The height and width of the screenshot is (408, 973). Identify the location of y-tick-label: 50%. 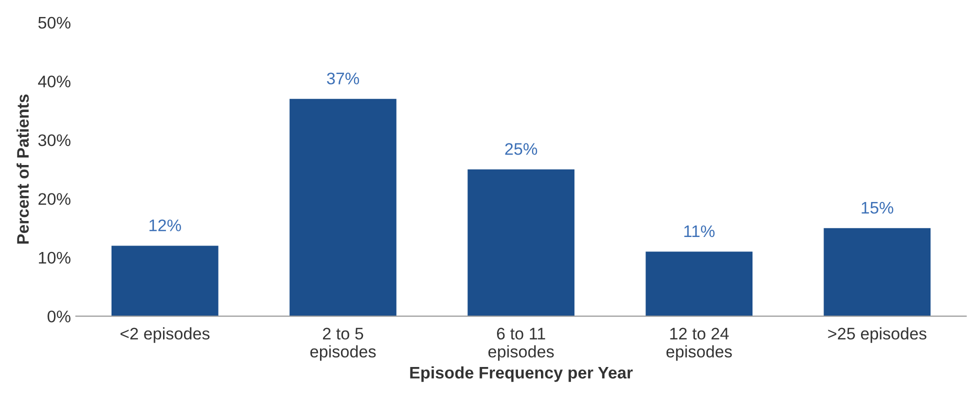
(54, 22).